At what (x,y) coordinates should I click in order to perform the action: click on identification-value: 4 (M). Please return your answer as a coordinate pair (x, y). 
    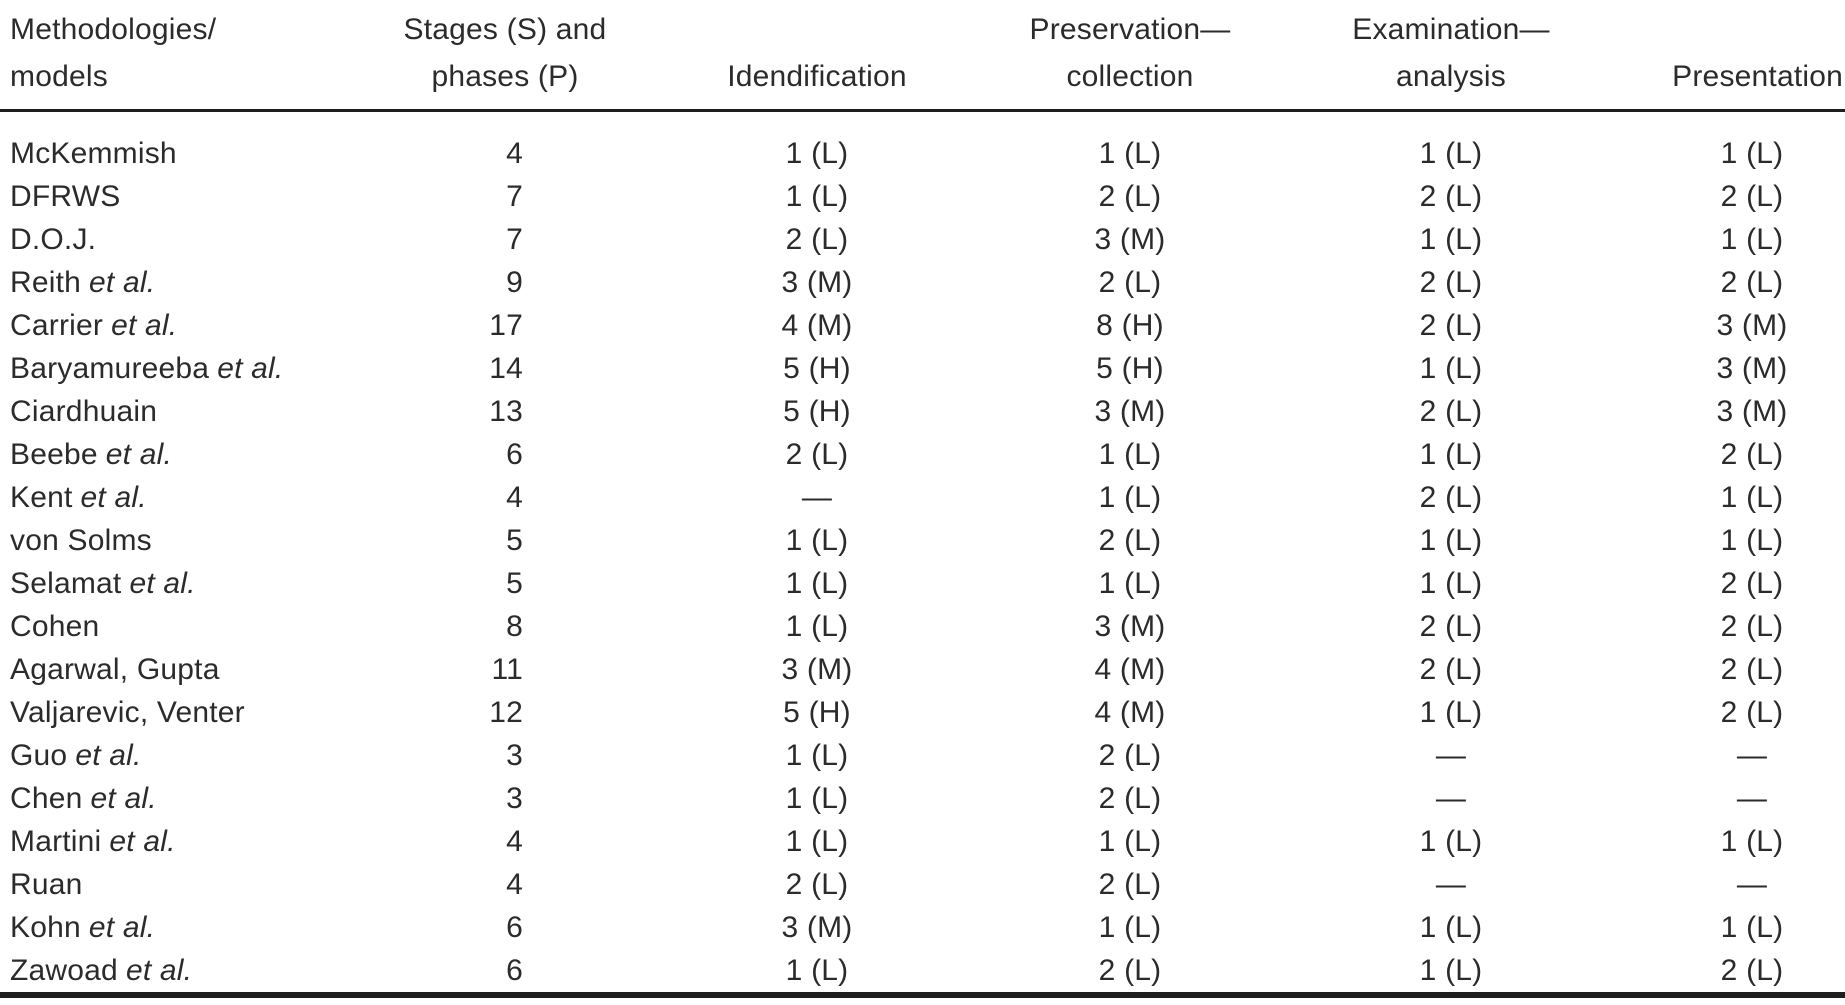
    Looking at the image, I should click on (817, 325).